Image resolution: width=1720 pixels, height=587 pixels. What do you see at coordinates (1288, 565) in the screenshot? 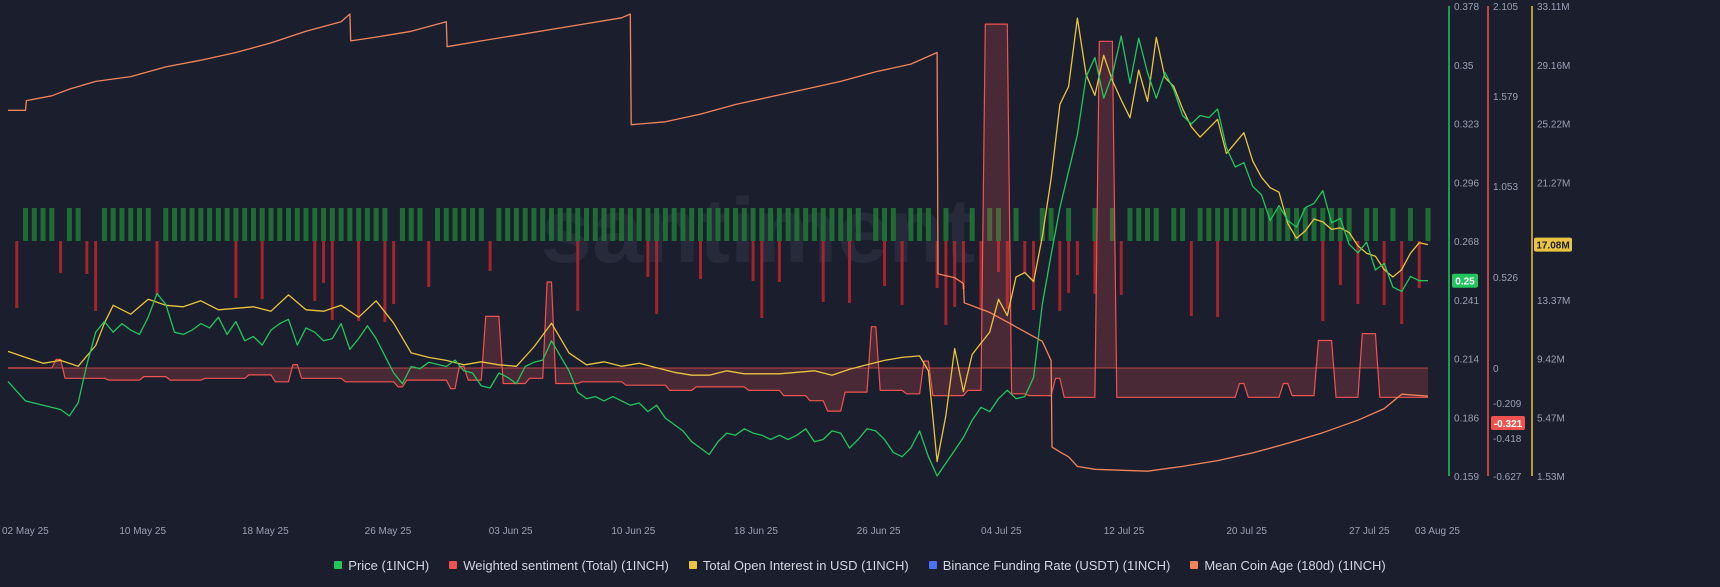
I see `legend-item-mean-coin-age: Mean Coin Age (180d) (1INCH)` at bounding box center [1288, 565].